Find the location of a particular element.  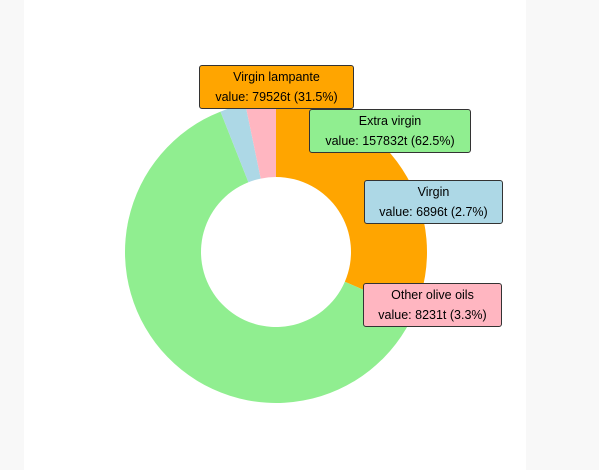

label-other-olive-oils-value: value: 8231t (3.3%) is located at coordinates (432, 315).